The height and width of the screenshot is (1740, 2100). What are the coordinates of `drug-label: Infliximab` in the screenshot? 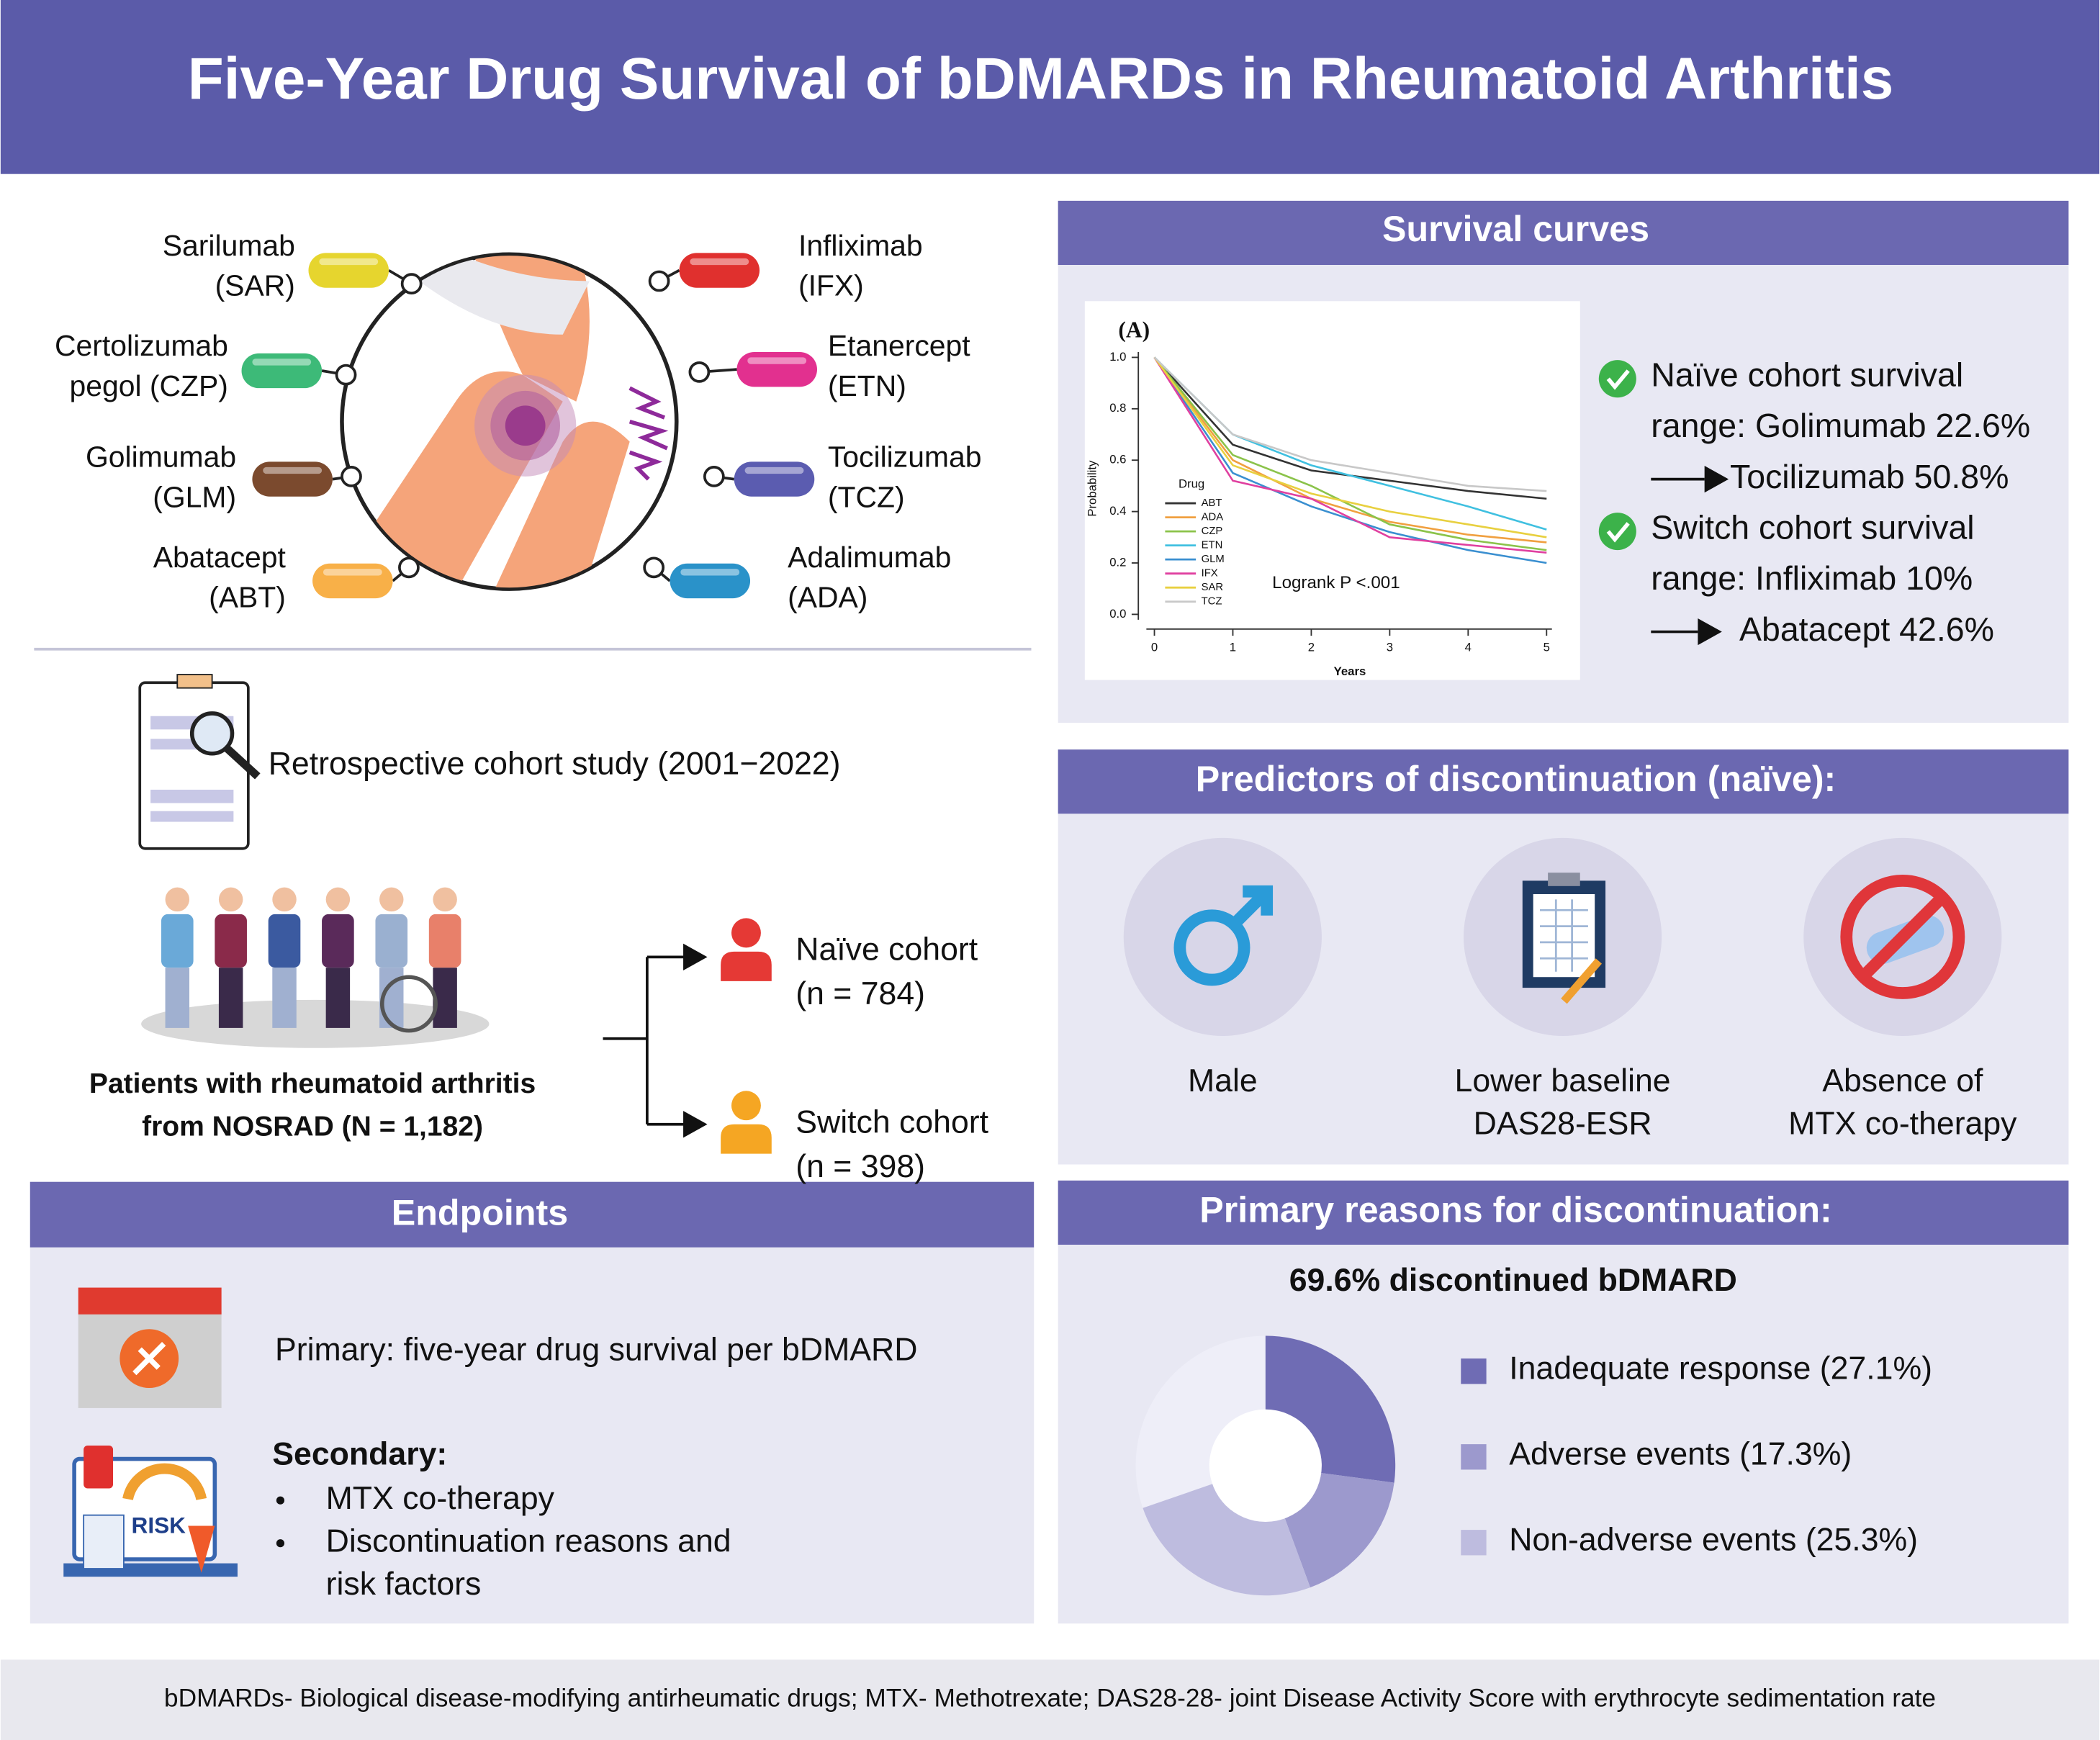 It's located at (860, 245).